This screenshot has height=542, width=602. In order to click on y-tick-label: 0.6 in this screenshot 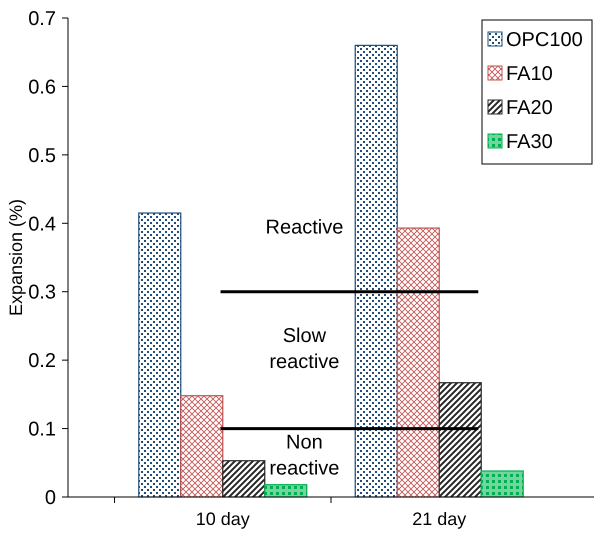, I will do `click(42, 87)`.